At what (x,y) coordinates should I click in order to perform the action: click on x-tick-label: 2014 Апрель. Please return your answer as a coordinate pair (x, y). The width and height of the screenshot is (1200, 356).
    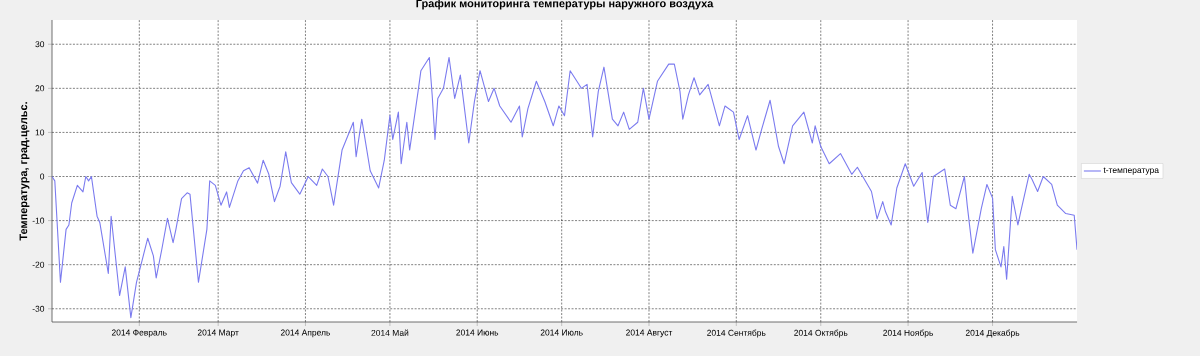
    Looking at the image, I should click on (305, 333).